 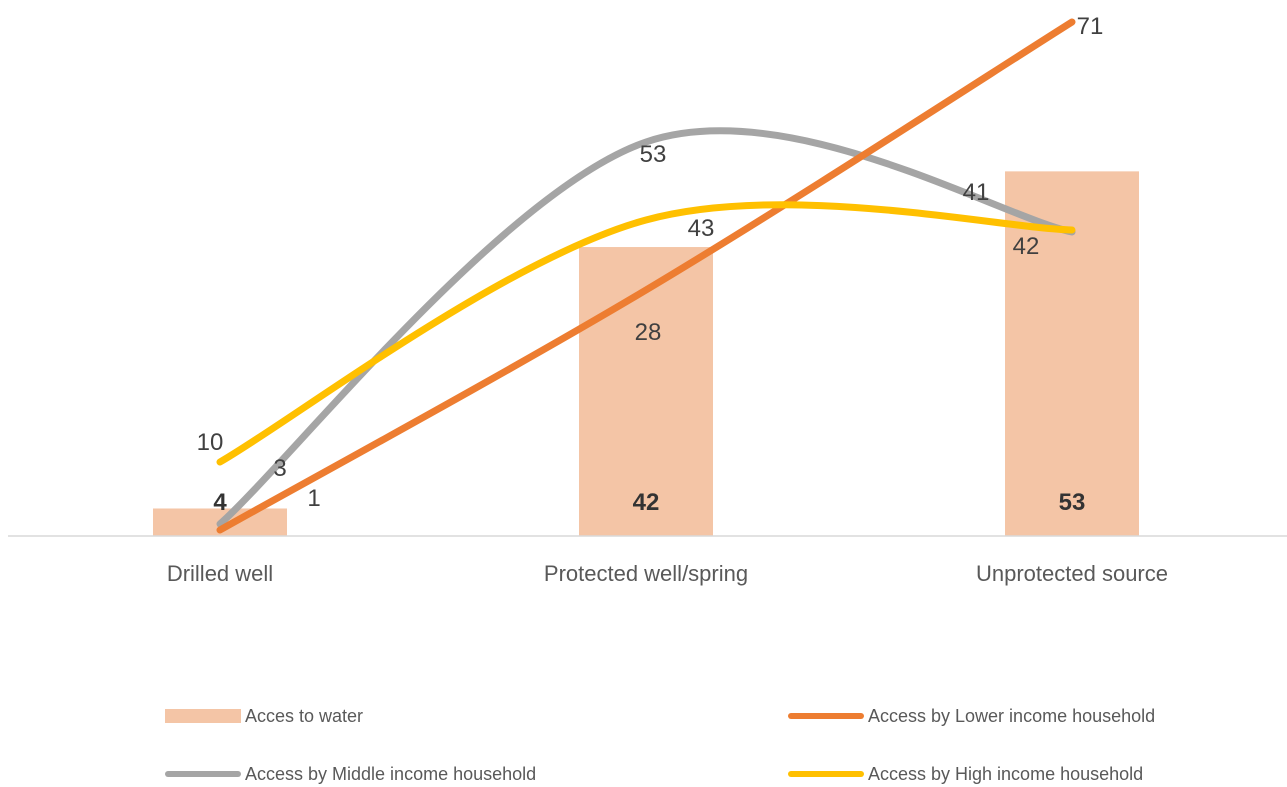 I want to click on bar-value-label: 42, so click(x=646, y=502).